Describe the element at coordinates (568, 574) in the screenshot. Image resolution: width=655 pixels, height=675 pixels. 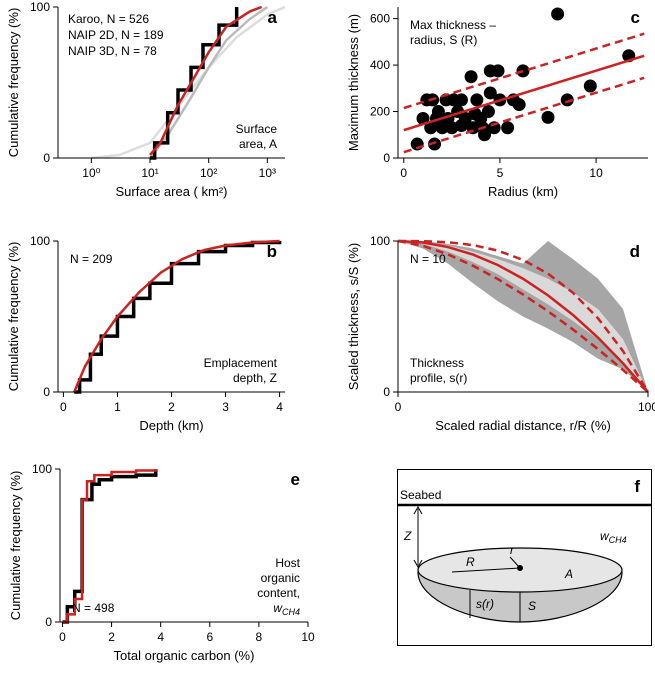
I see `area-label: A` at that location.